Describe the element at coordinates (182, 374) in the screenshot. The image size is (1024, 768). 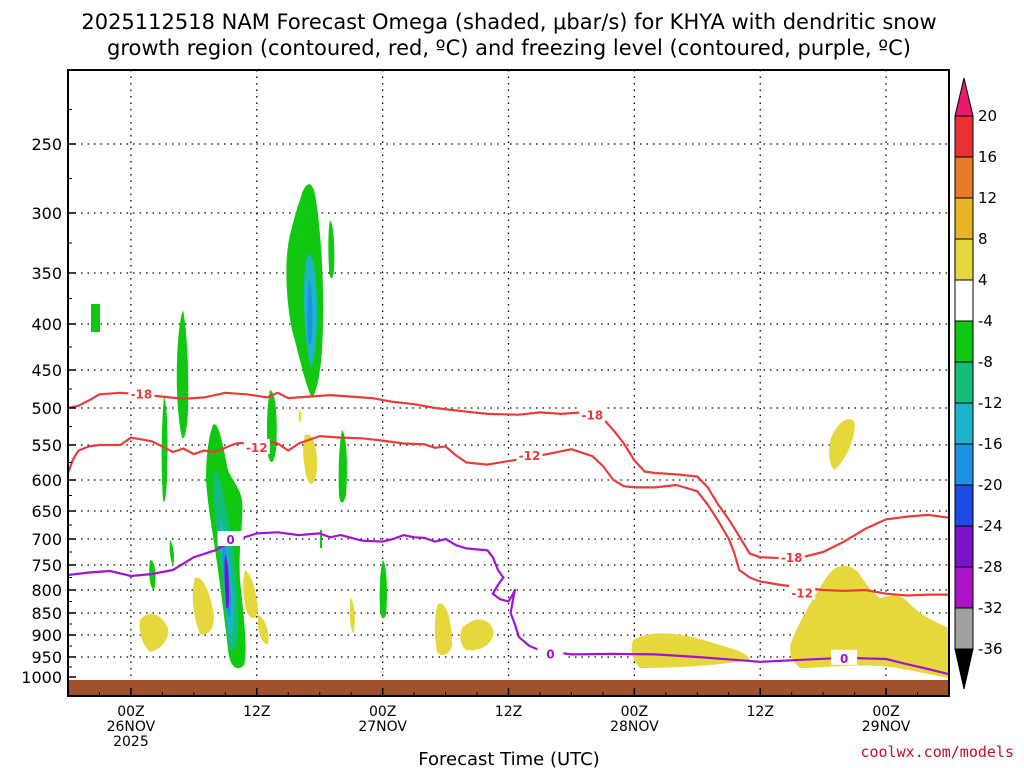
I see `omega-cell-col1` at that location.